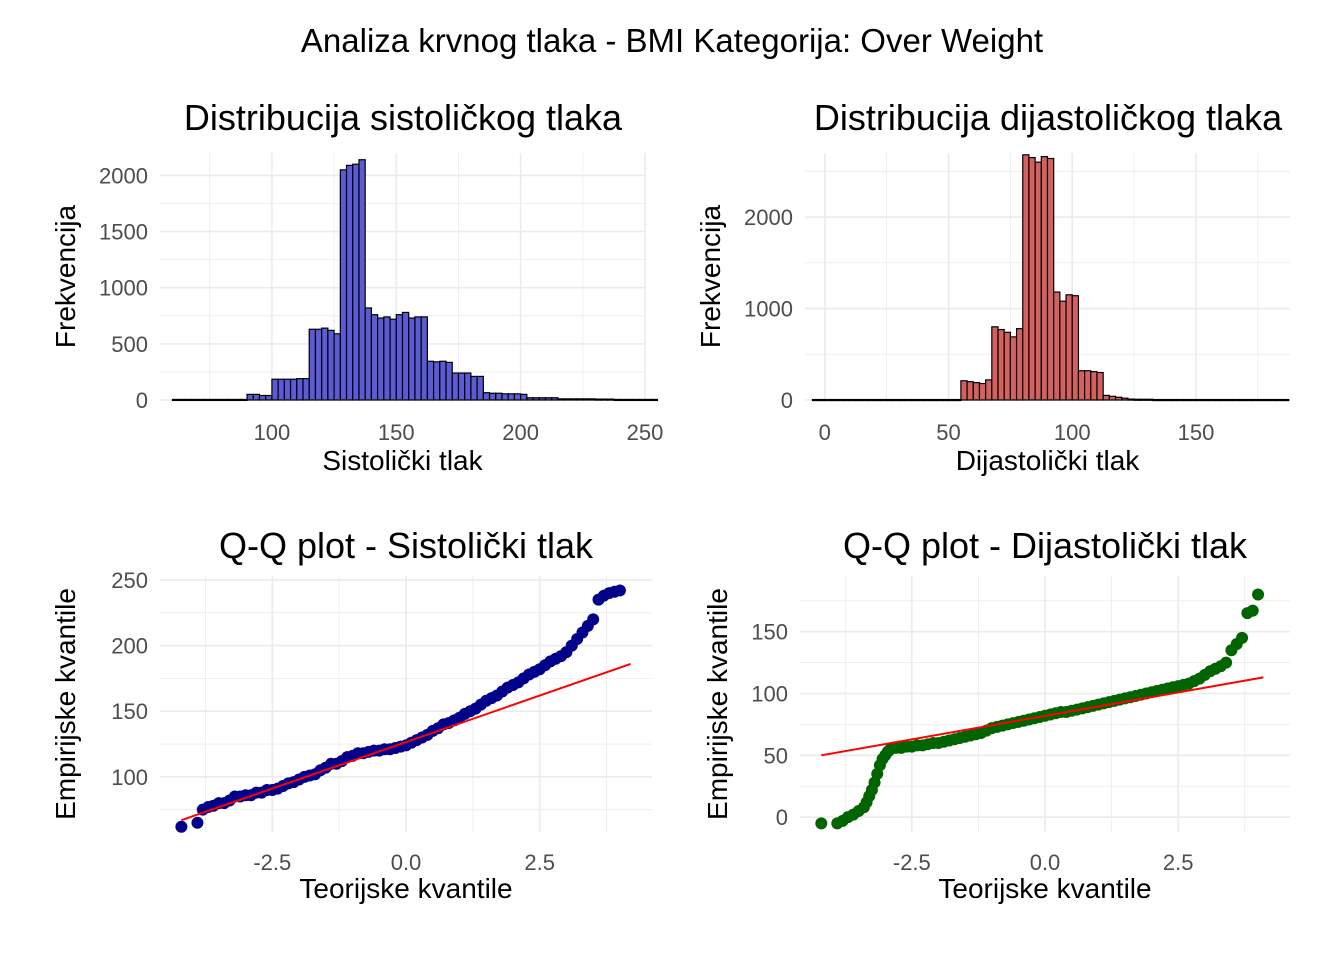  Describe the element at coordinates (129, 711) in the screenshot. I see `y-tick-label: 150` at that location.